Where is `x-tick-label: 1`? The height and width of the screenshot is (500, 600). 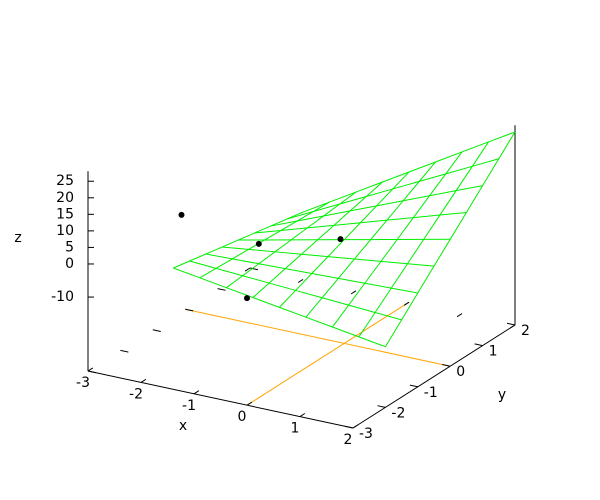
x-tick-label: 1 is located at coordinates (295, 429).